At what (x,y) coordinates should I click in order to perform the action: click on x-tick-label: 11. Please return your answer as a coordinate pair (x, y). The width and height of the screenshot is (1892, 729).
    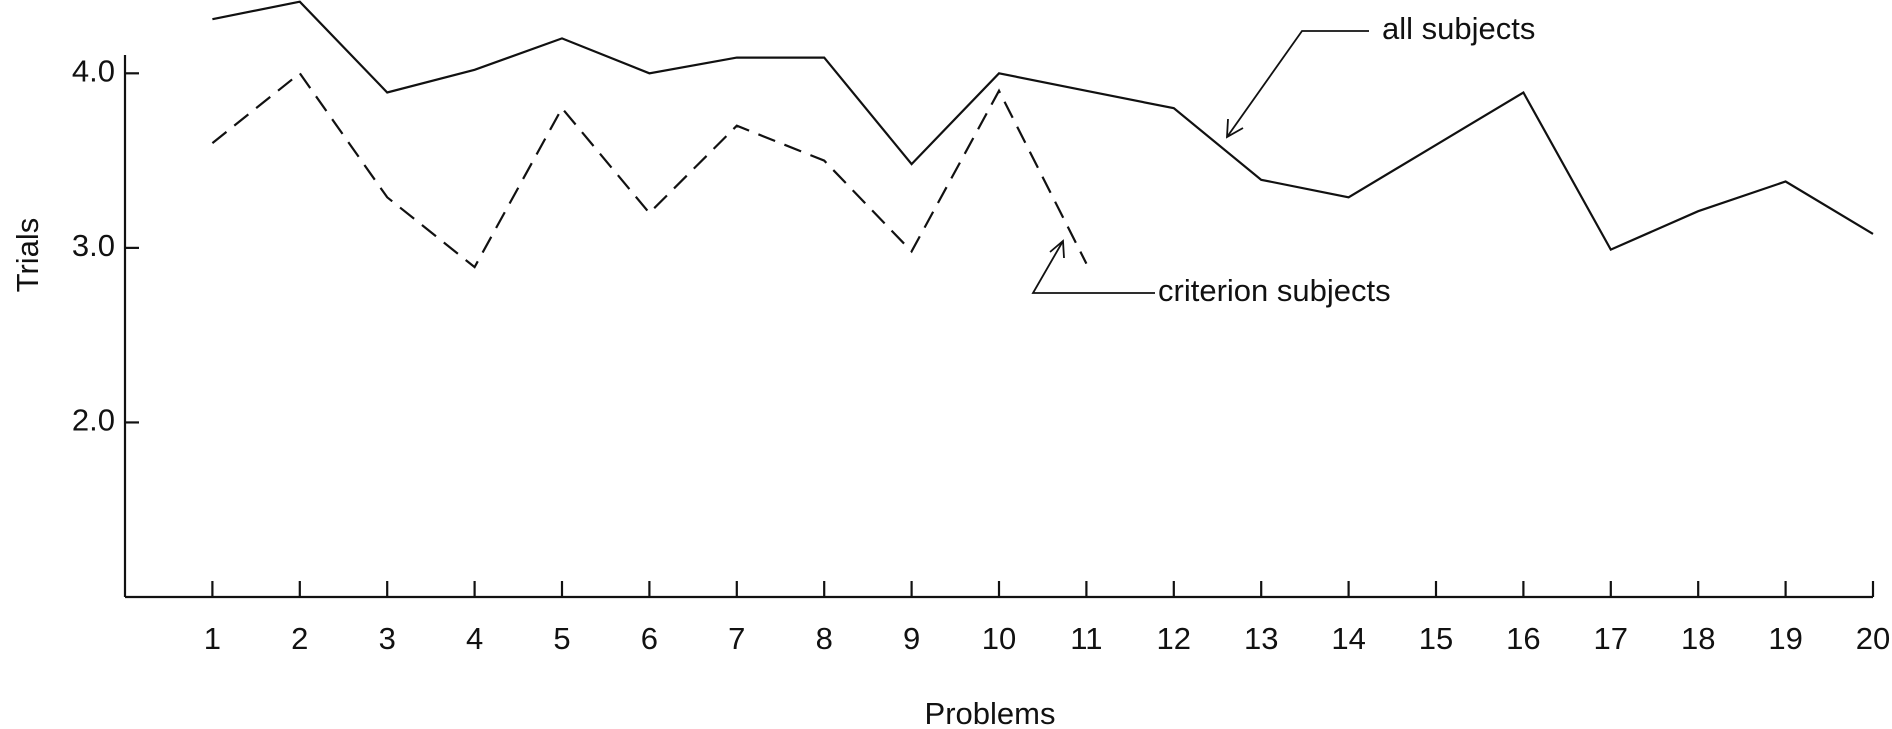
    Looking at the image, I should click on (1086, 638).